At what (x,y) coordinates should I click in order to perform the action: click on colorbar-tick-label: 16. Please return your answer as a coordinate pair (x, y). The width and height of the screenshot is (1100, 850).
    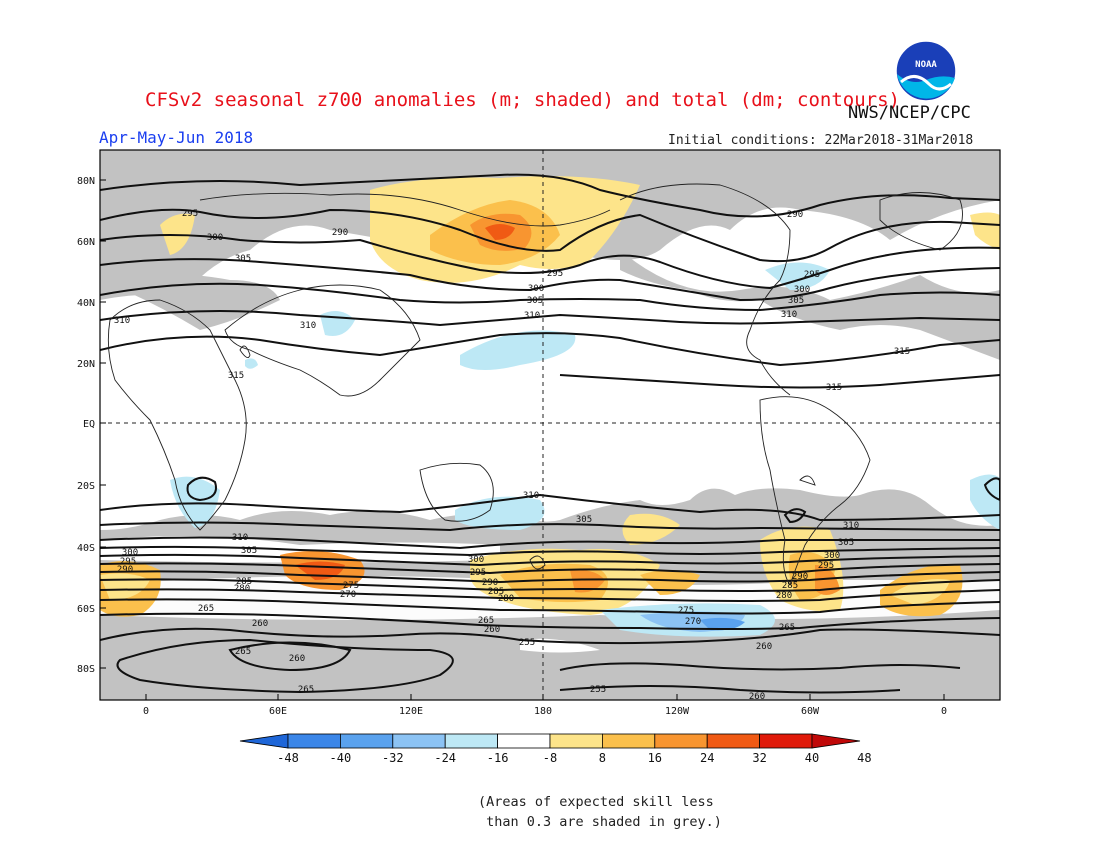
    Looking at the image, I should click on (655, 758).